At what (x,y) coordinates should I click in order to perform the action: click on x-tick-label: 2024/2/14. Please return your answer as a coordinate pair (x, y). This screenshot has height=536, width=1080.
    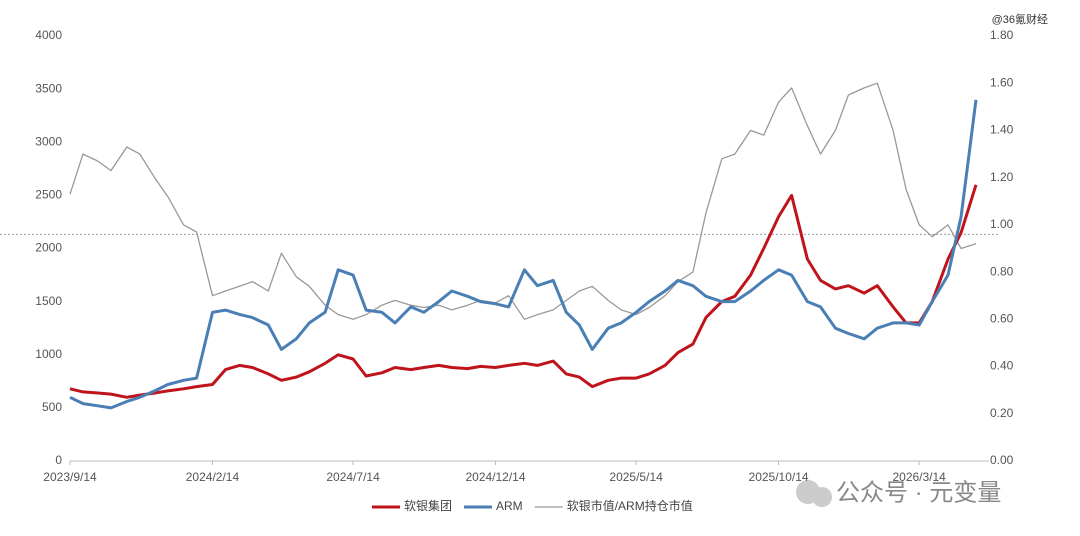
    Looking at the image, I should click on (213, 477).